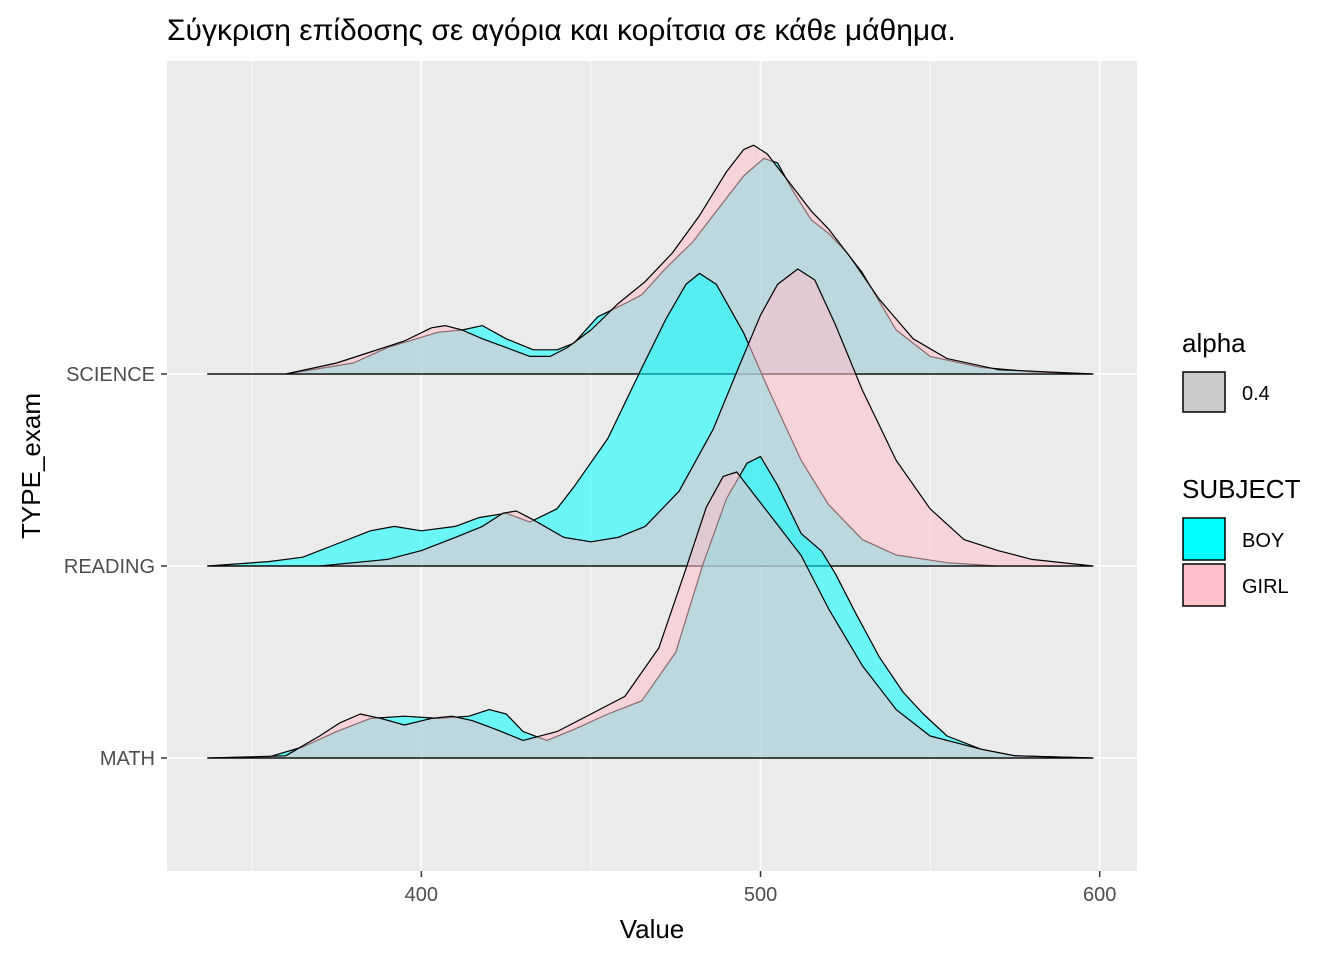 The image size is (1344, 960). What do you see at coordinates (760, 895) in the screenshot?
I see `x-tick-label: 500` at bounding box center [760, 895].